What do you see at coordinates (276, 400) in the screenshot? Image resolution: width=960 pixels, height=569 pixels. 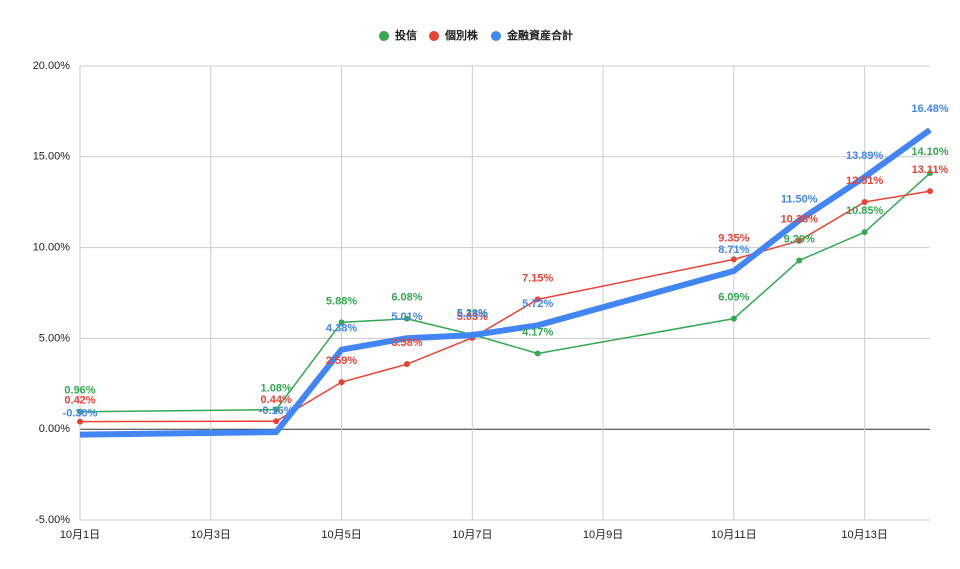 I see `data-label: 0.44%` at bounding box center [276, 400].